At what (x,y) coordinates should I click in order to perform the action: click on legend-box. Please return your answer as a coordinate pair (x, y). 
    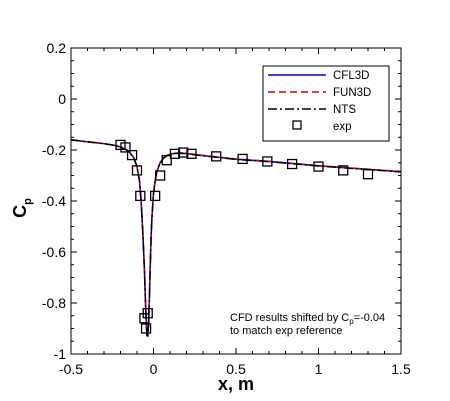
    Looking at the image, I should click on (326, 103).